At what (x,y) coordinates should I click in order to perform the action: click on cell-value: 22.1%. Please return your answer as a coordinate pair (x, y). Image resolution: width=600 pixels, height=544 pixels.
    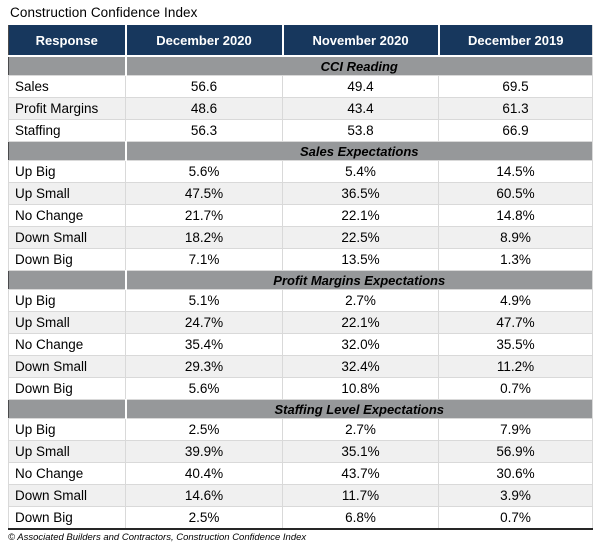
    Looking at the image, I should click on (360, 322).